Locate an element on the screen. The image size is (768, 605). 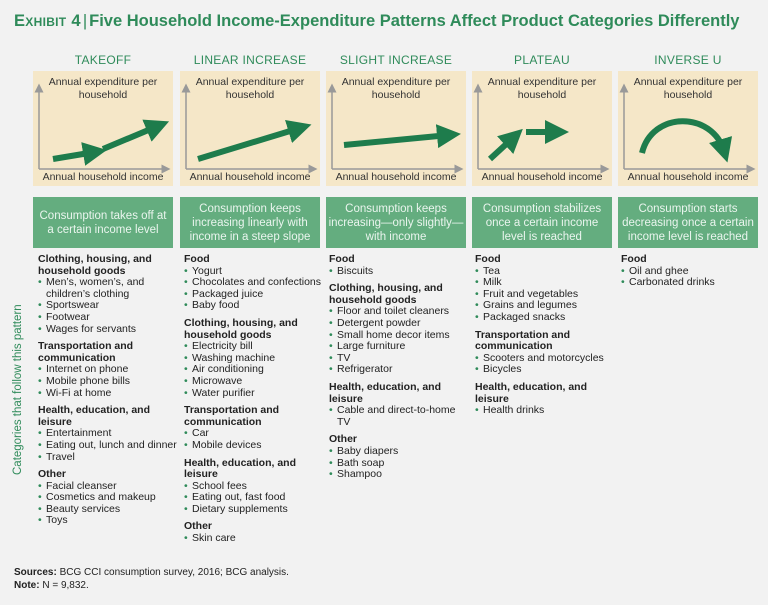
note-text: N = 9,832. is located at coordinates (65, 585).